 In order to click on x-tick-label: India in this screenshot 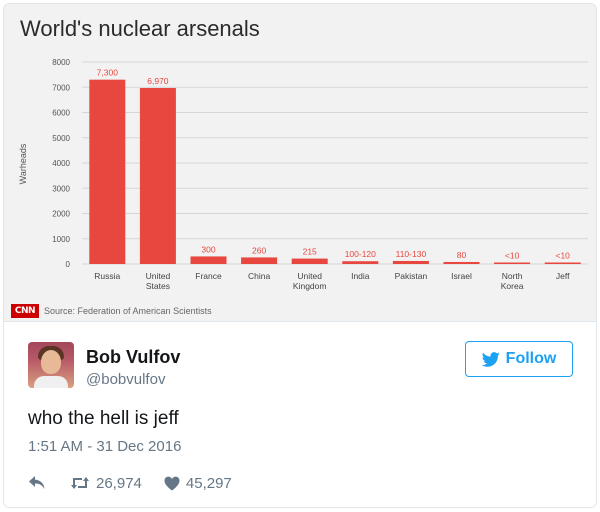, I will do `click(360, 276)`.